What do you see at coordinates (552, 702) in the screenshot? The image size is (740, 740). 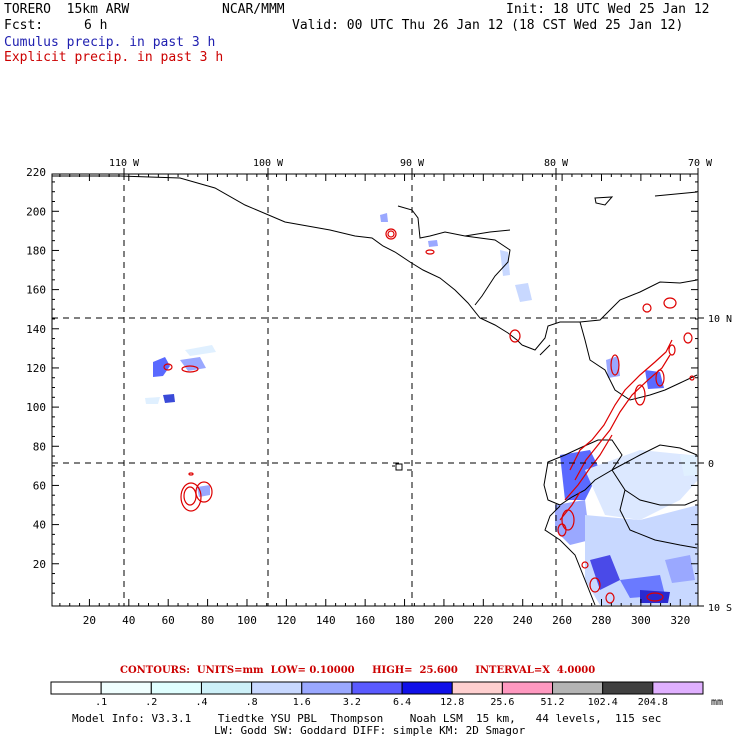 I see `colorbar-label: 51.2` at bounding box center [552, 702].